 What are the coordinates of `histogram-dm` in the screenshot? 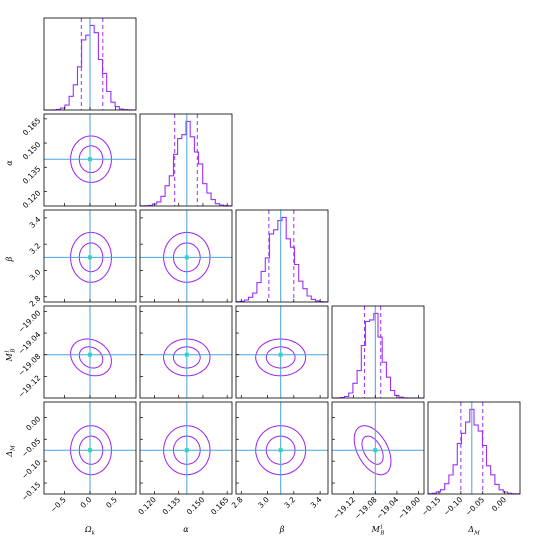 It's located at (474, 451).